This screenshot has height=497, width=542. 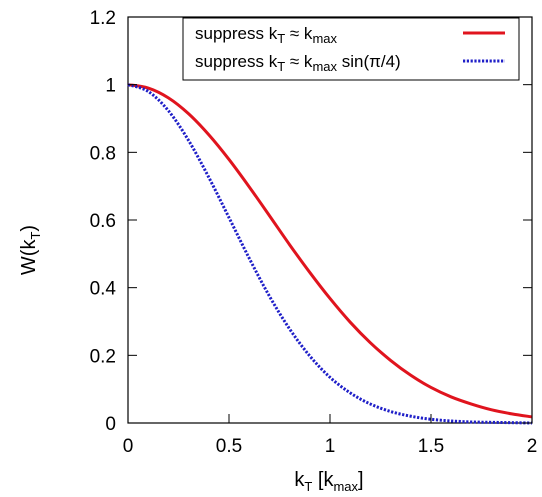 What do you see at coordinates (330, 446) in the screenshot?
I see `x-tick-label: 1` at bounding box center [330, 446].